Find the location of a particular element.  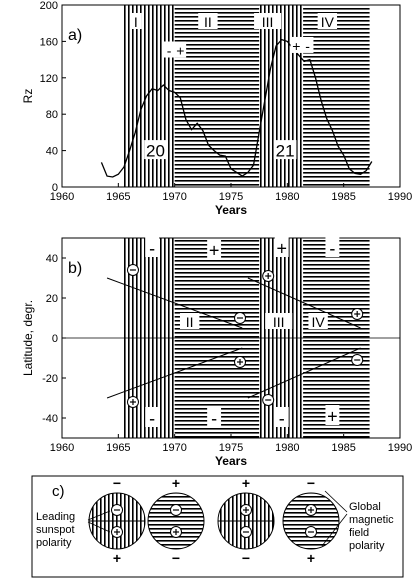

polarity-diagram-3: +− is located at coordinates (246, 520).